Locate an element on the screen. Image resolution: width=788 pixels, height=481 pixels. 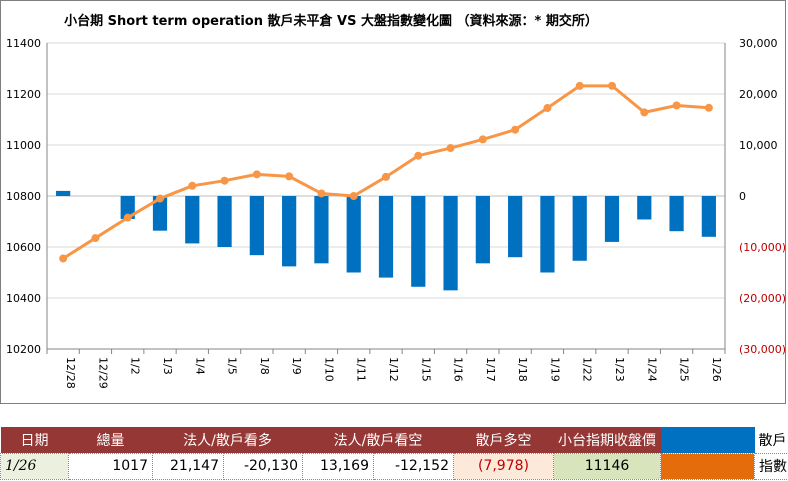
right-tick-label: (10,000) is located at coordinates (762, 247).